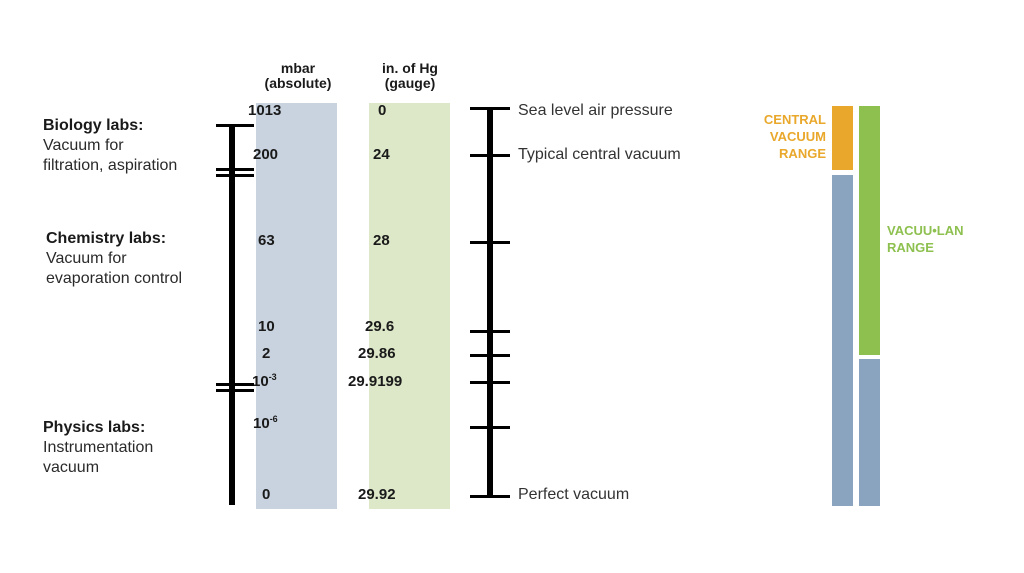  What do you see at coordinates (114, 278) in the screenshot?
I see `chemistry-labs-desc-line2: evaporation control` at bounding box center [114, 278].